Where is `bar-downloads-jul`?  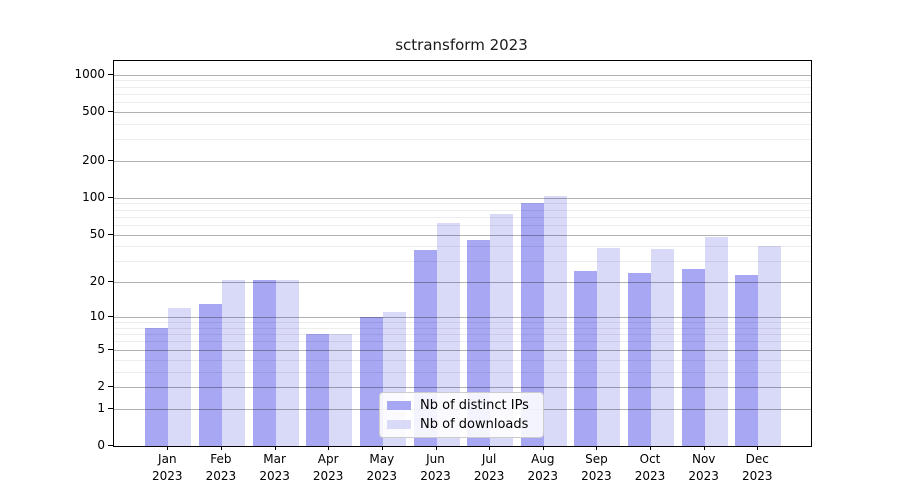 bar-downloads-jul is located at coordinates (502, 329).